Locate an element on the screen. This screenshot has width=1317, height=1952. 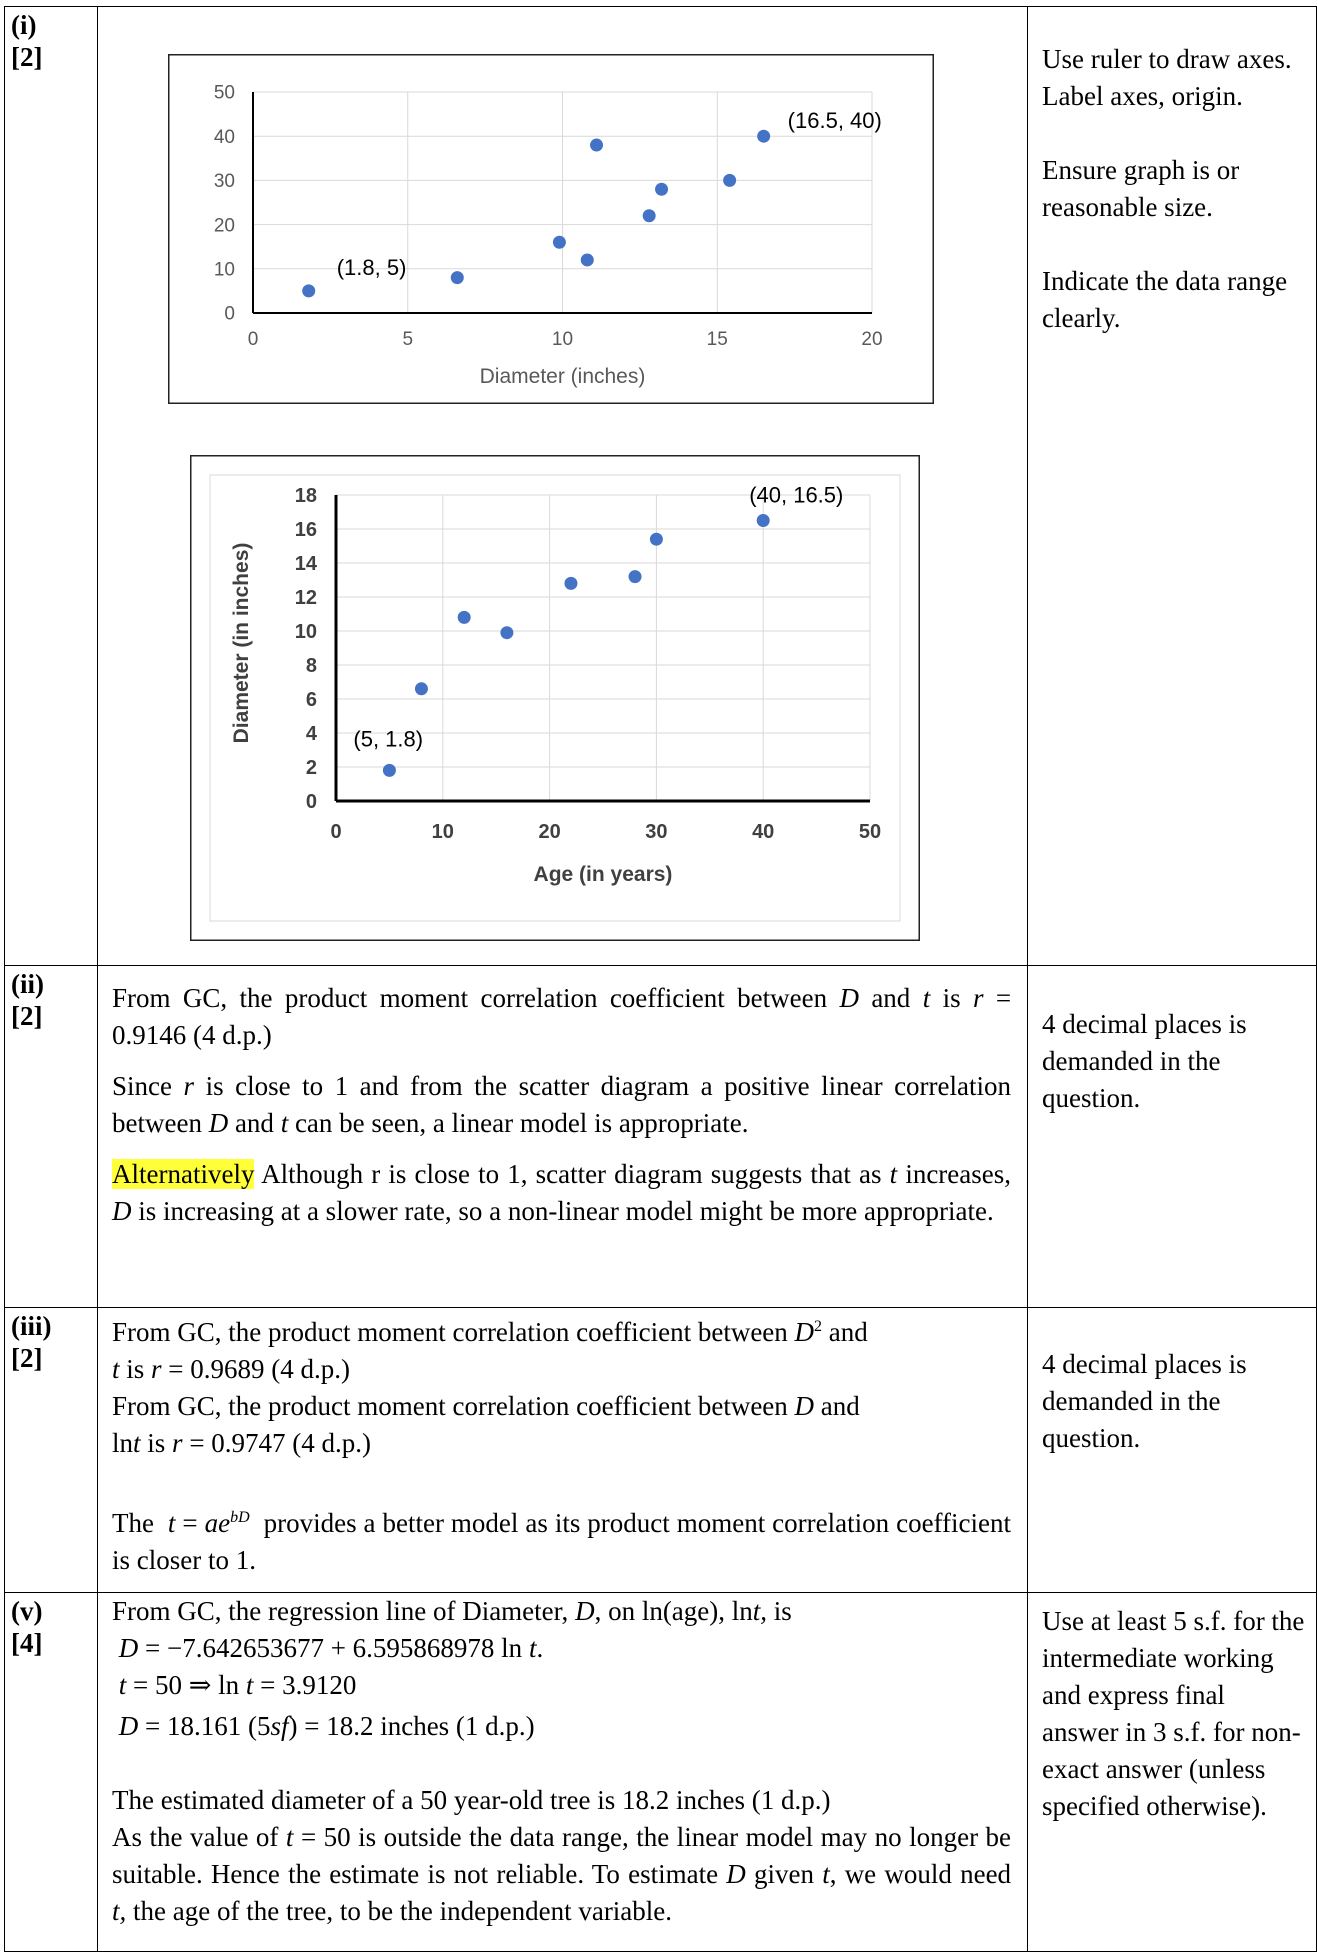
part-label: (i) is located at coordinates (24, 25).